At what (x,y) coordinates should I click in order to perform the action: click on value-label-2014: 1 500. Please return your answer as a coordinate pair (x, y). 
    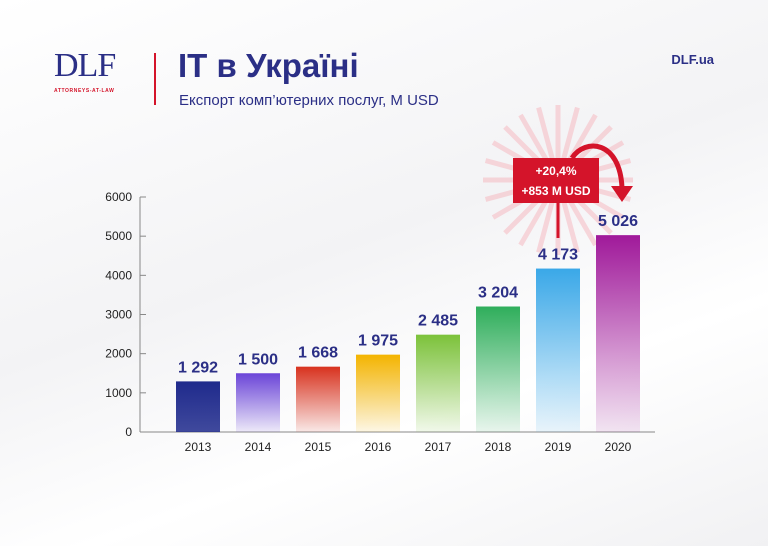
    Looking at the image, I should click on (258, 359).